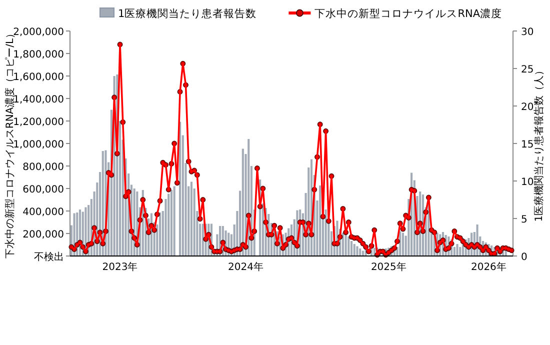 This screenshot has height=345, width=550. What do you see at coordinates (539, 143) in the screenshot?
I see `y2-axis-title: 1医療機関当たり患者報告数（人）` at bounding box center [539, 143].